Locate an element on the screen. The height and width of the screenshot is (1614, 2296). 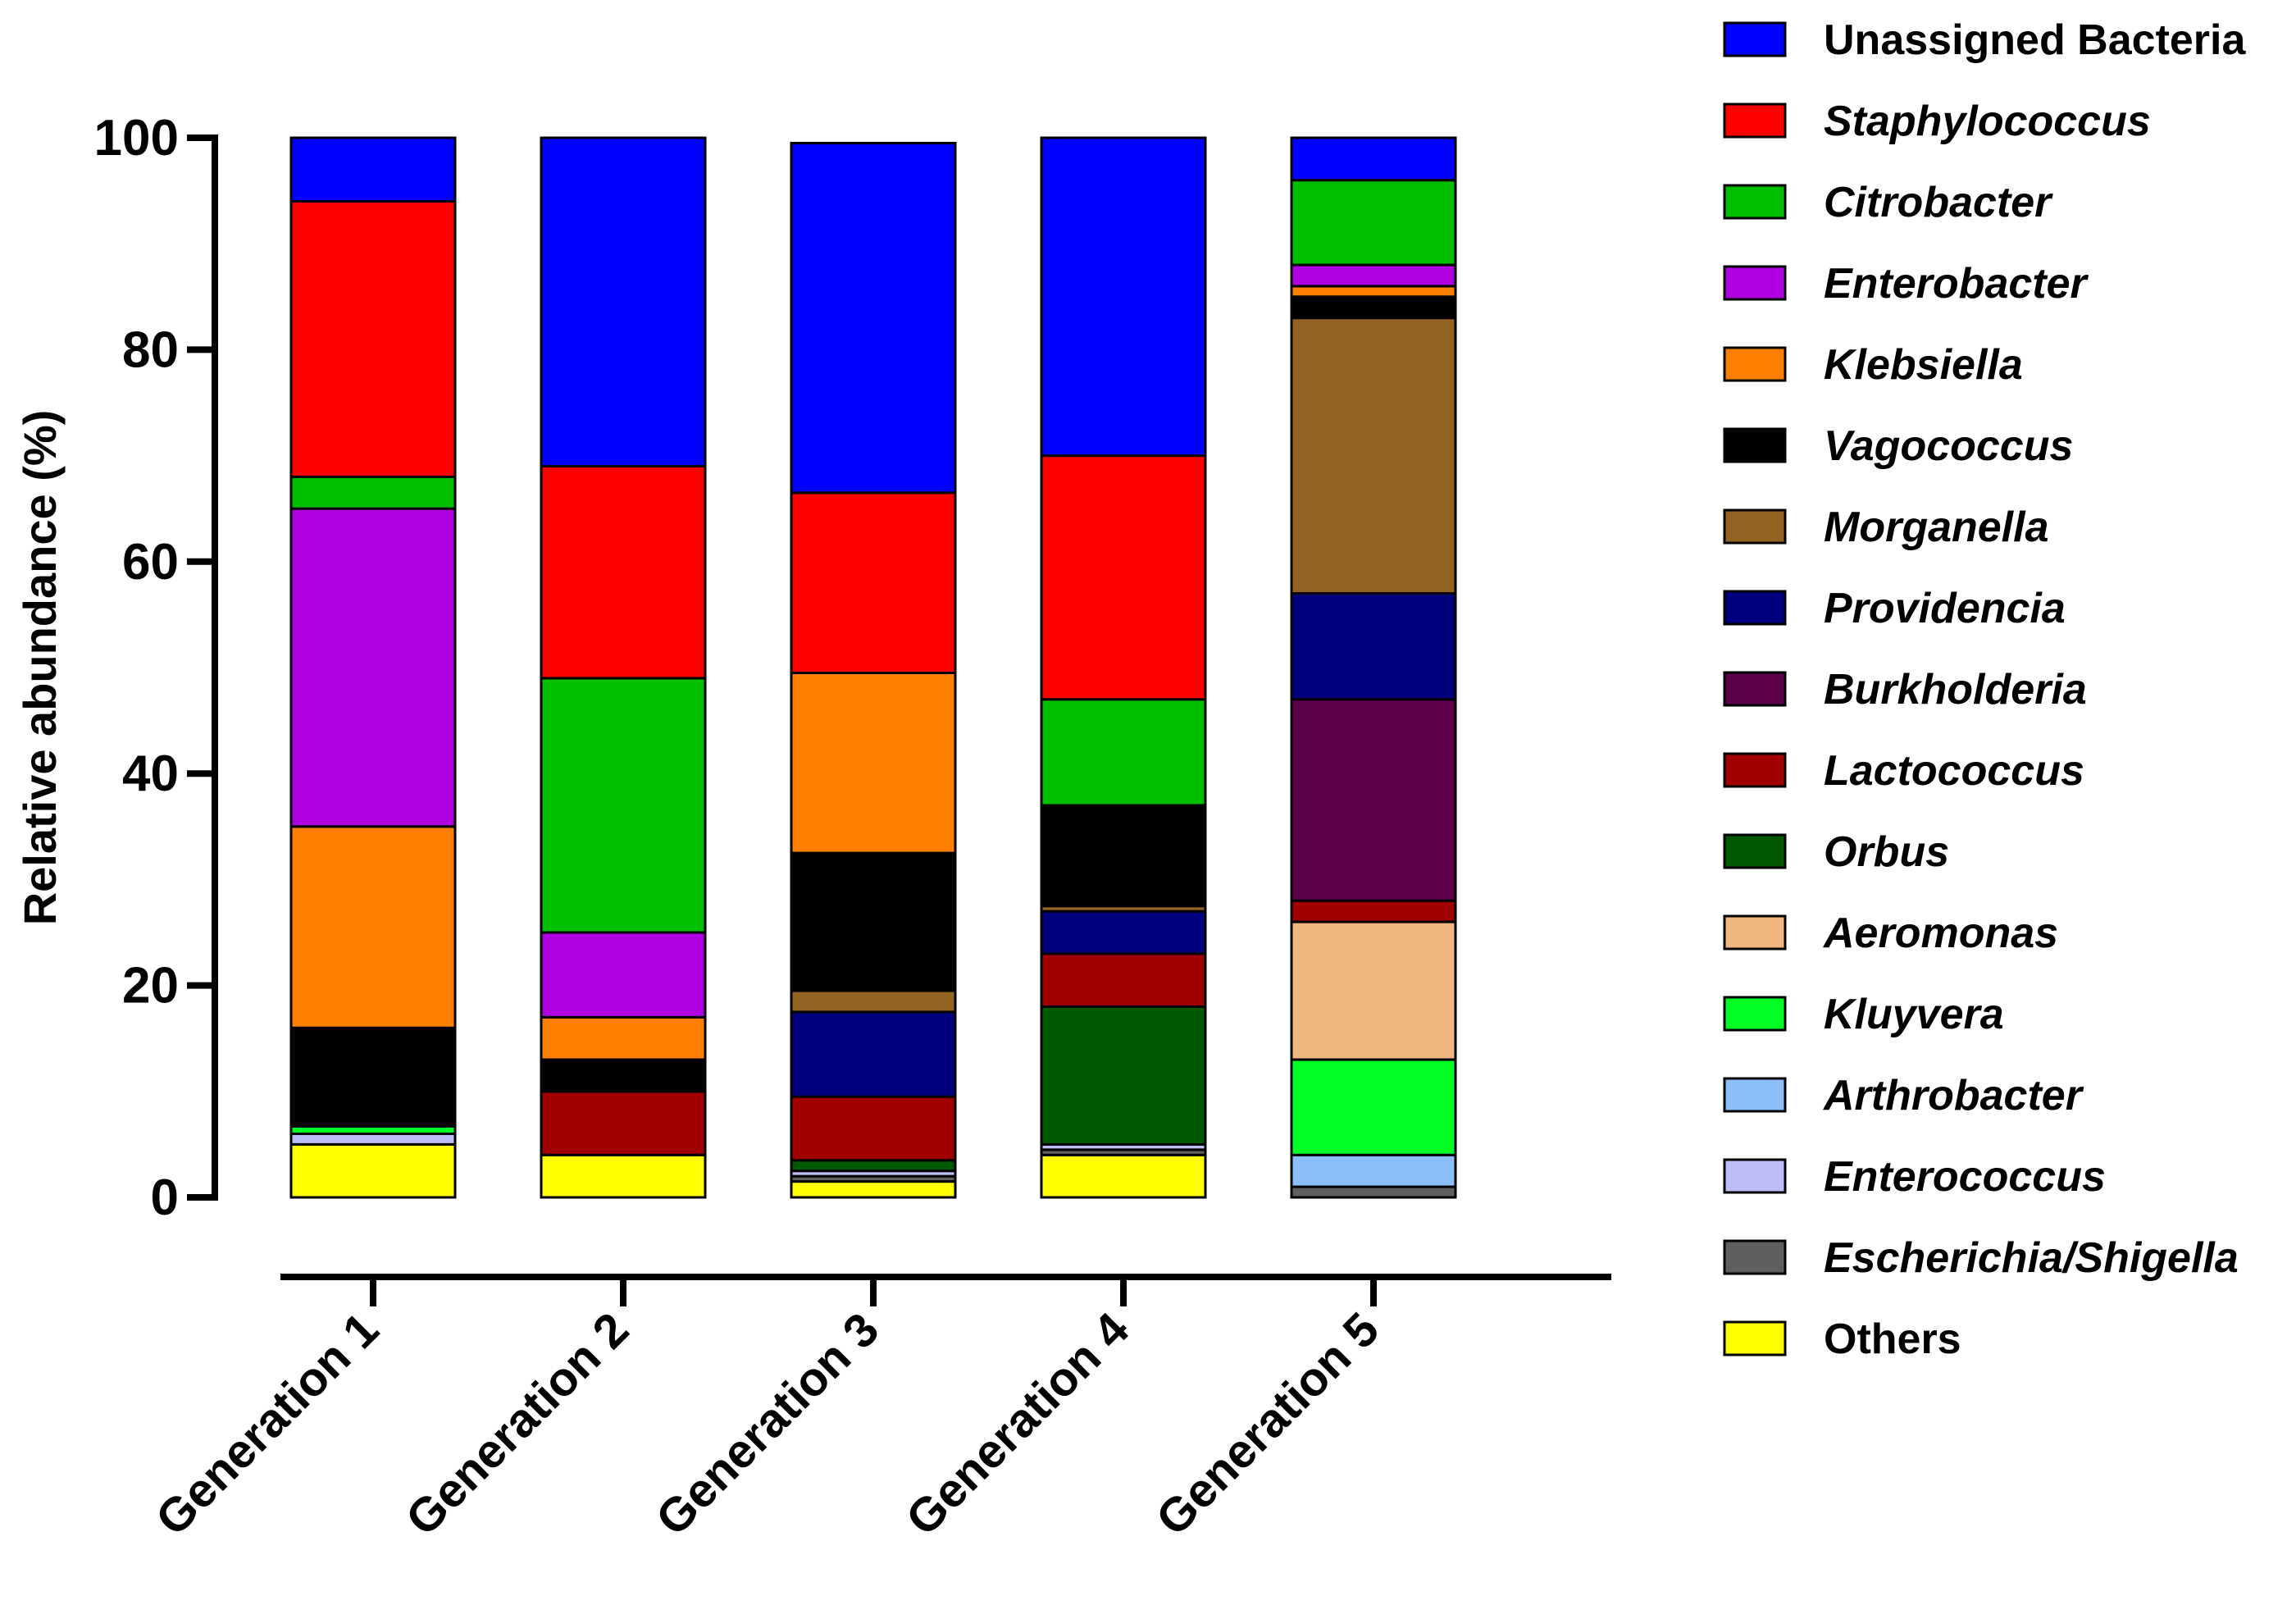
legend-item-citrobacter: Citrobacter is located at coordinates (1888, 202).